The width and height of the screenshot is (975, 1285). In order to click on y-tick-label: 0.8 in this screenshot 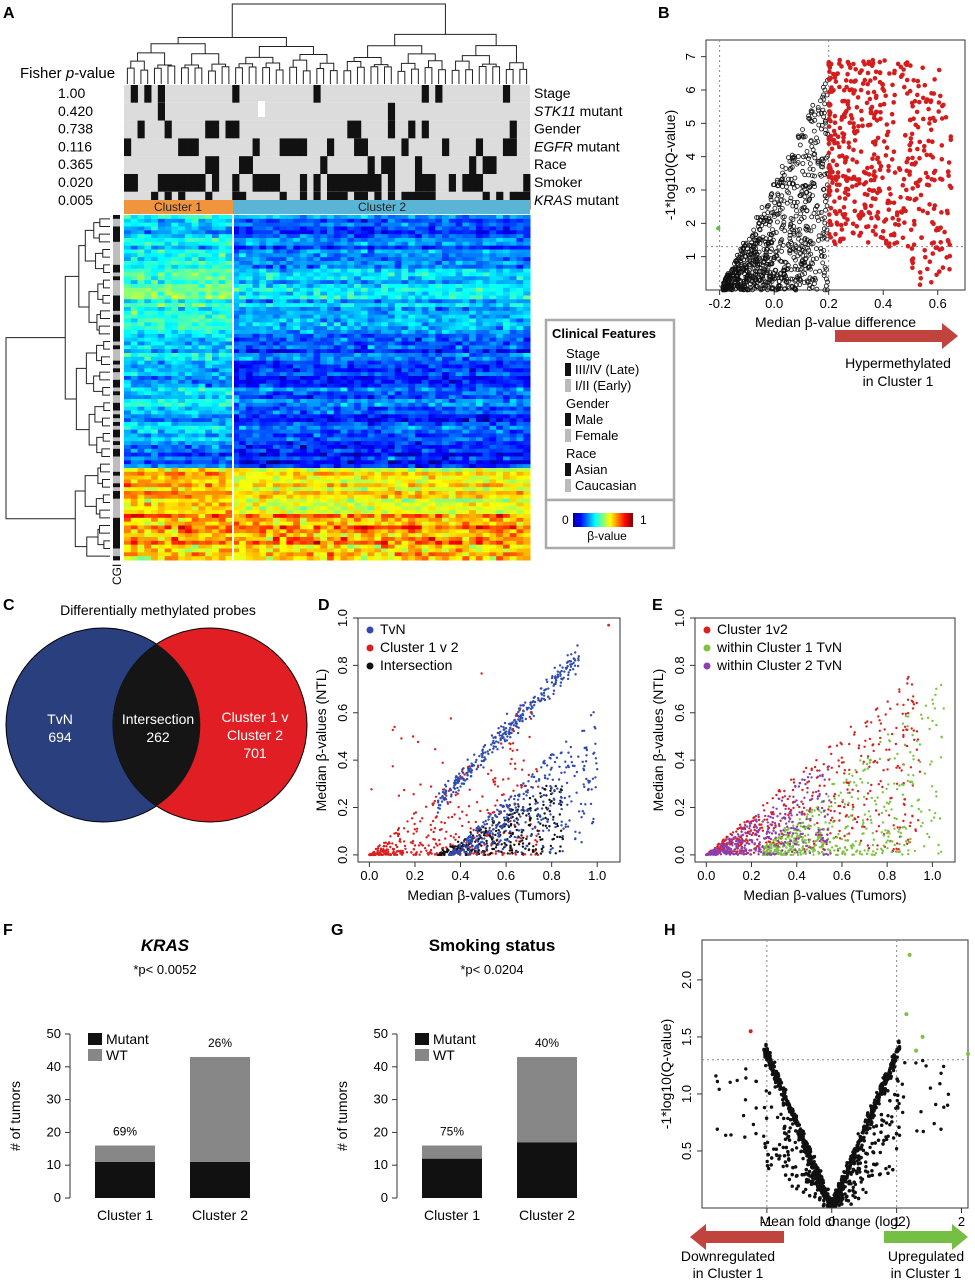, I will do `click(679, 665)`.